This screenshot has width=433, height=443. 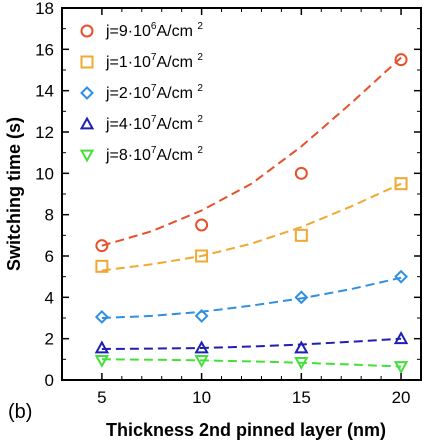 What do you see at coordinates (301, 397) in the screenshot?
I see `x-tick-label: 15` at bounding box center [301, 397].